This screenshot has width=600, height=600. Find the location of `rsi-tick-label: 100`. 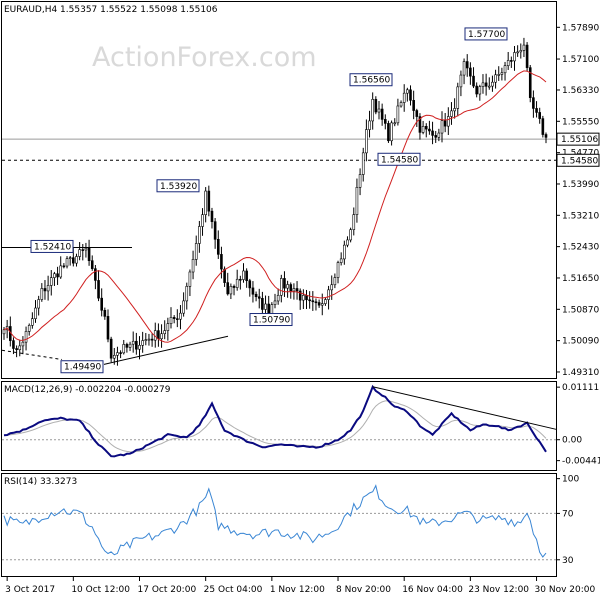

rsi-tick-label: 100 is located at coordinates (570, 480).